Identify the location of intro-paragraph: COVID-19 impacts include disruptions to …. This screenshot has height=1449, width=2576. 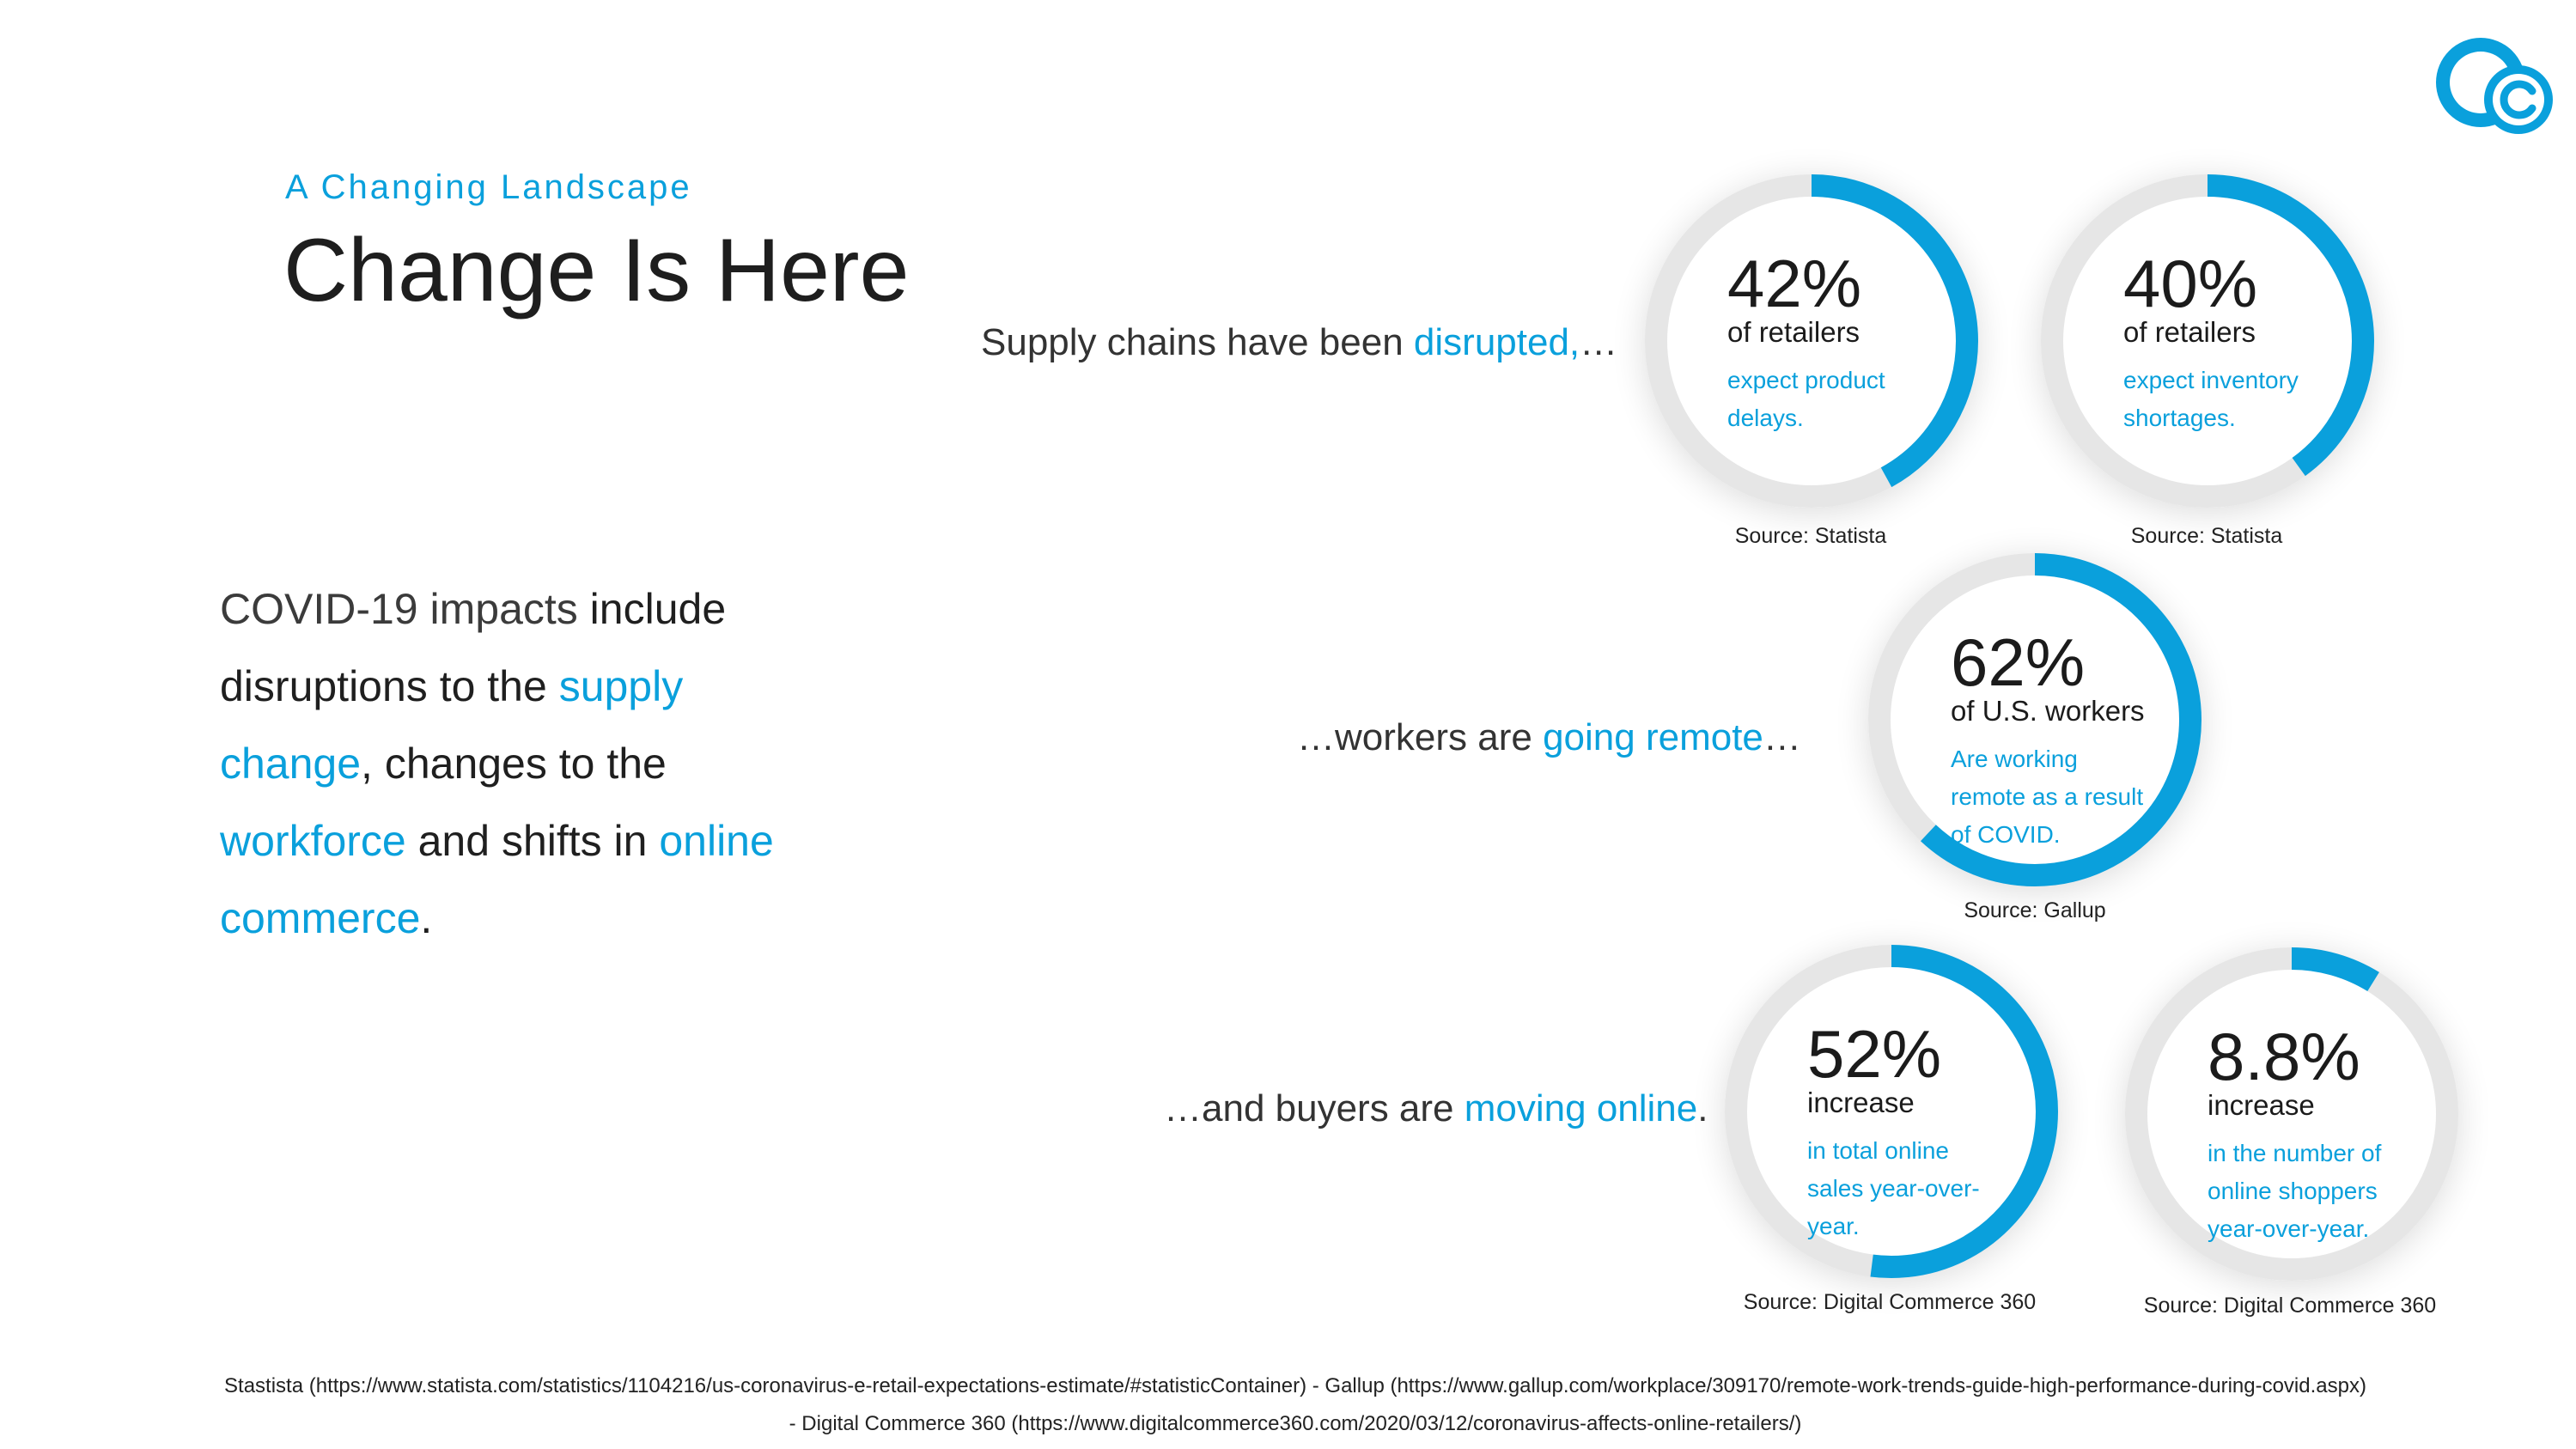
(503, 763).